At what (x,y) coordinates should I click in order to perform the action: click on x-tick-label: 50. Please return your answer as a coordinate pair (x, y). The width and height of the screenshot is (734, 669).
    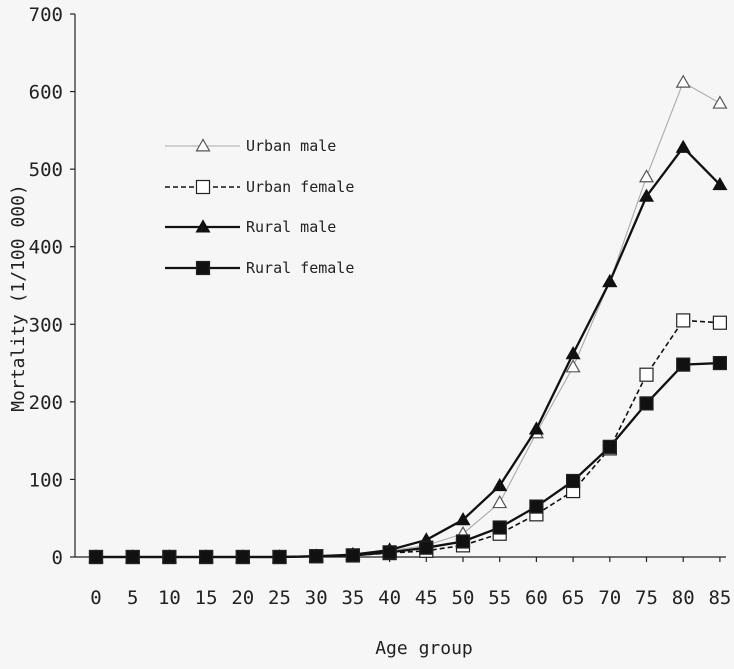
    Looking at the image, I should click on (463, 598).